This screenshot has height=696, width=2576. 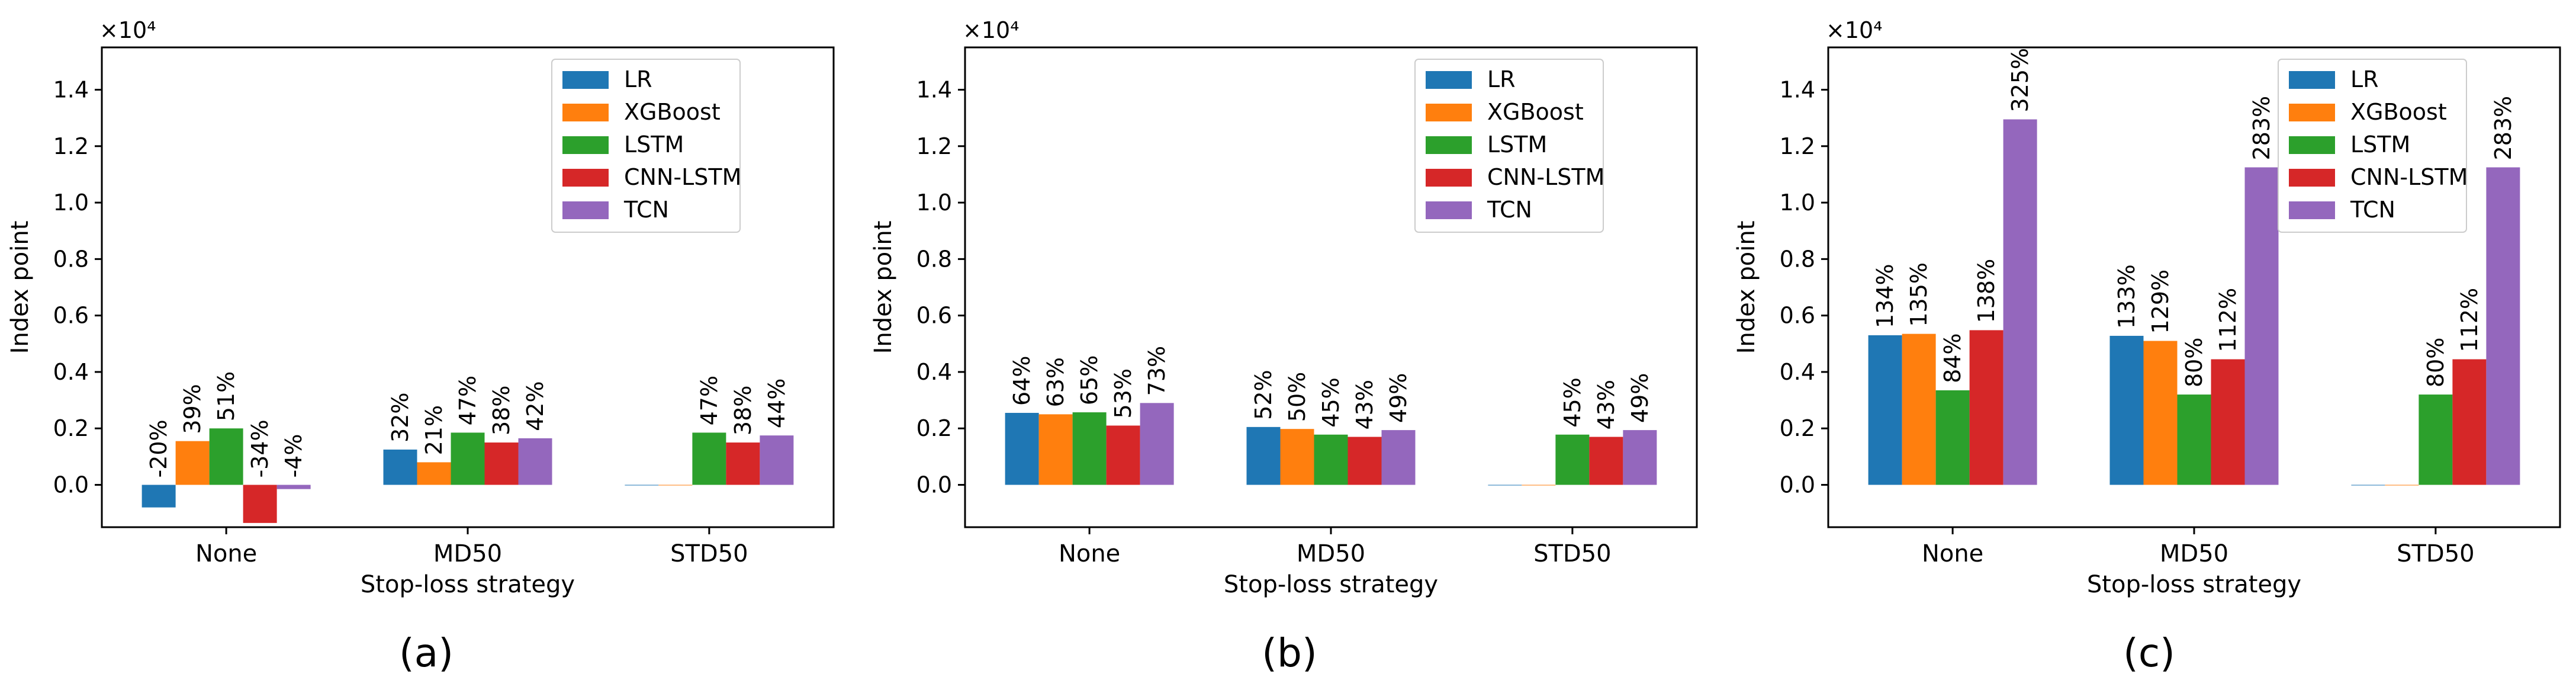 What do you see at coordinates (1089, 448) in the screenshot?
I see `bar-lstm-none` at bounding box center [1089, 448].